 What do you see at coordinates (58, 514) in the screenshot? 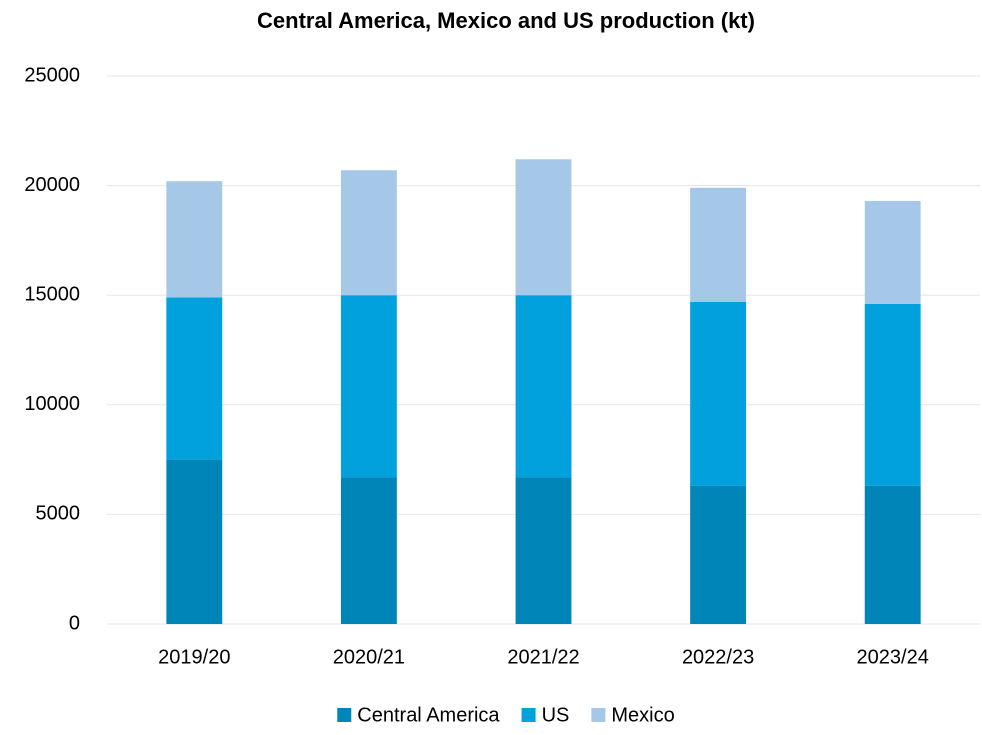
I see `y-tick-label: 5000` at bounding box center [58, 514].